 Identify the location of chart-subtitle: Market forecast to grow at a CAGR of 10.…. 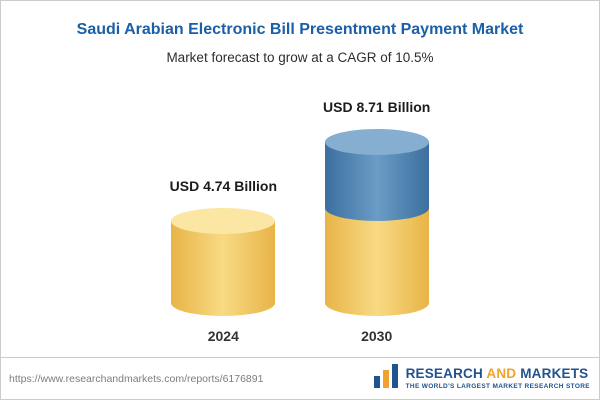
(300, 57).